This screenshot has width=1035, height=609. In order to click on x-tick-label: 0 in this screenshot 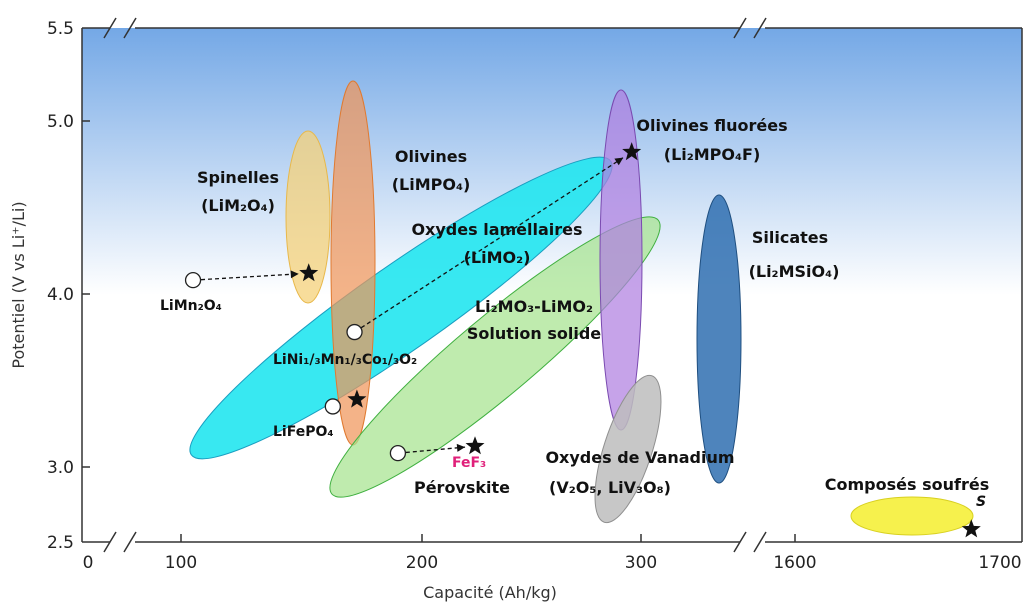, I will do `click(88, 563)`.